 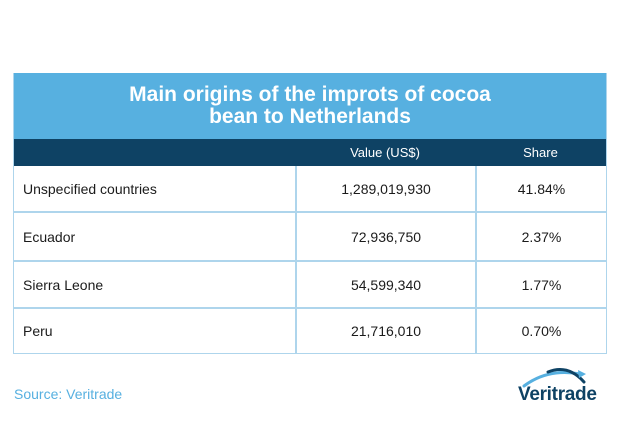 What do you see at coordinates (557, 394) in the screenshot?
I see `logo-text: Veritrade` at bounding box center [557, 394].